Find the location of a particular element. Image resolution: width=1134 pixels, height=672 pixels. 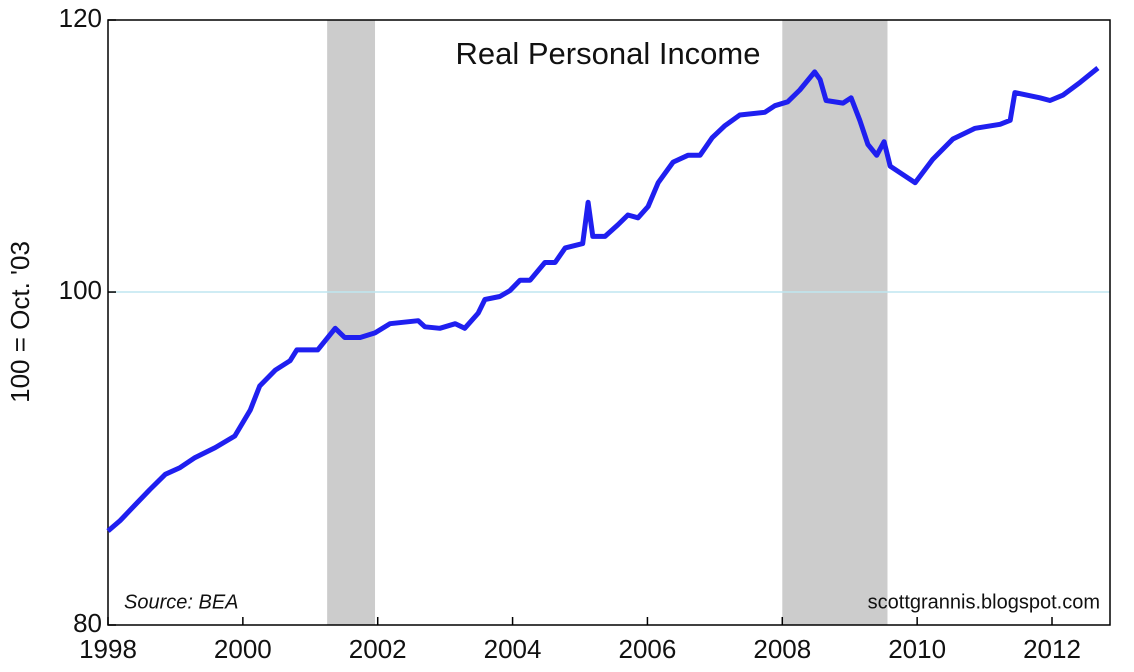

y-tick-label: 80 is located at coordinates (87, 623).